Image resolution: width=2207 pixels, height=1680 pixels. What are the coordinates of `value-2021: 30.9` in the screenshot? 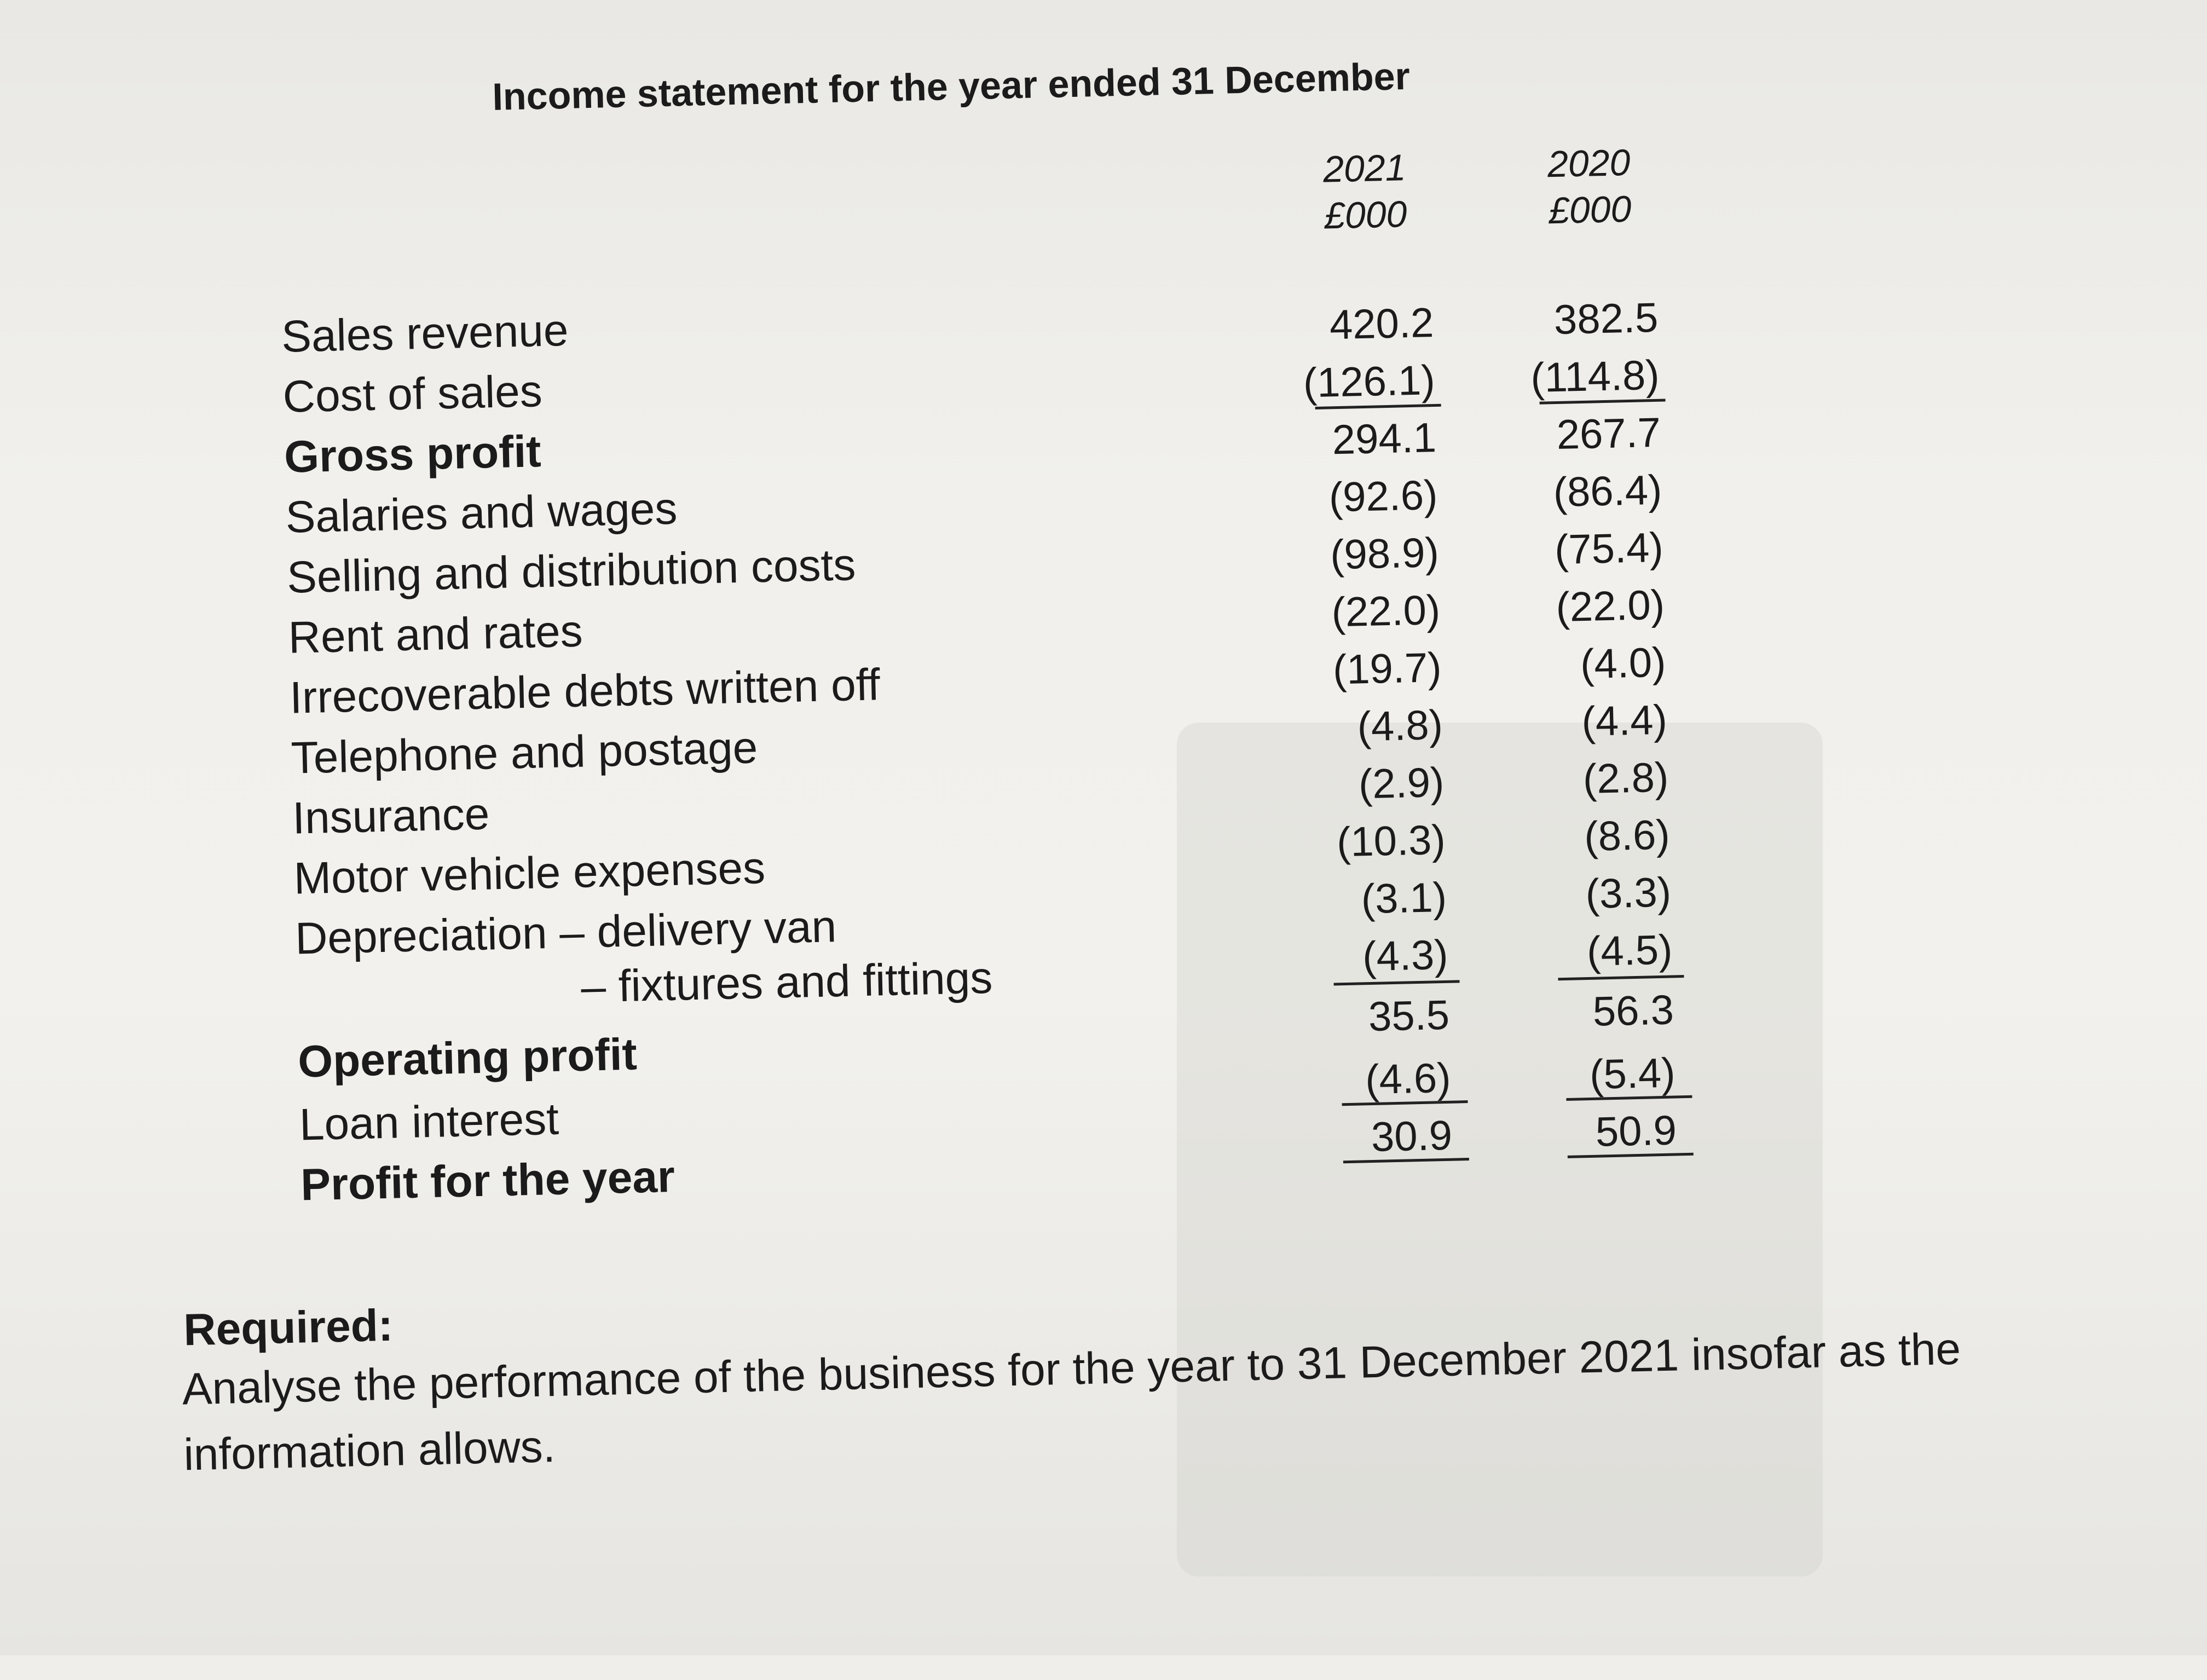 It's located at (1412, 1136).